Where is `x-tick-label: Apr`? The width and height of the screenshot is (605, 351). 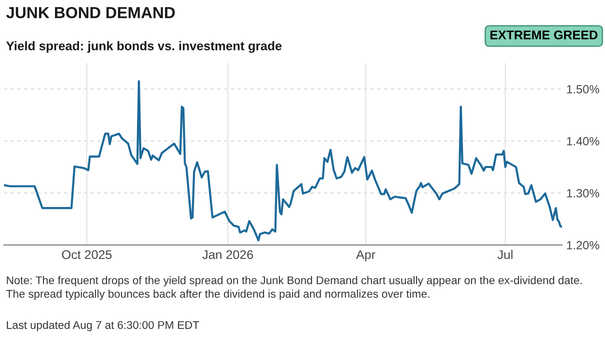 x-tick-label: Apr is located at coordinates (366, 256).